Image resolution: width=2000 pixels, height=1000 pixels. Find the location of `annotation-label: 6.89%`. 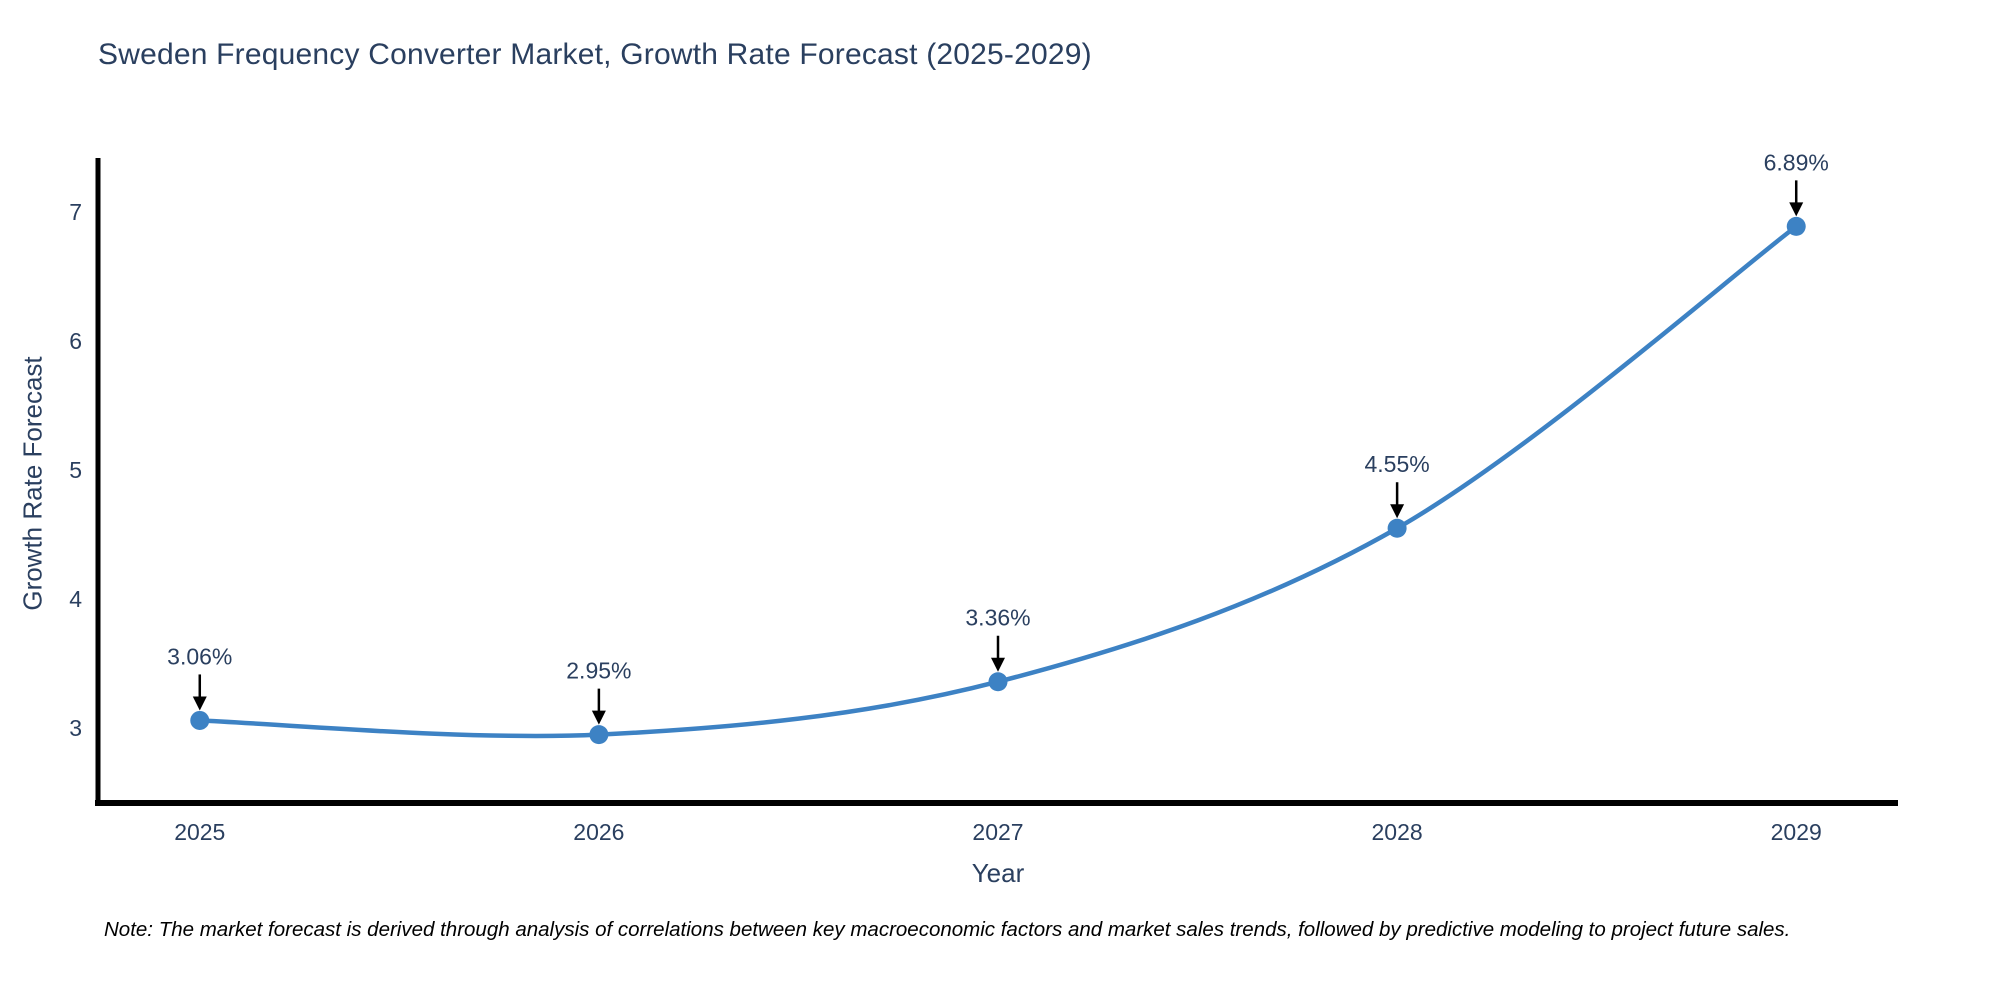

annotation-label: 6.89% is located at coordinates (1796, 162).